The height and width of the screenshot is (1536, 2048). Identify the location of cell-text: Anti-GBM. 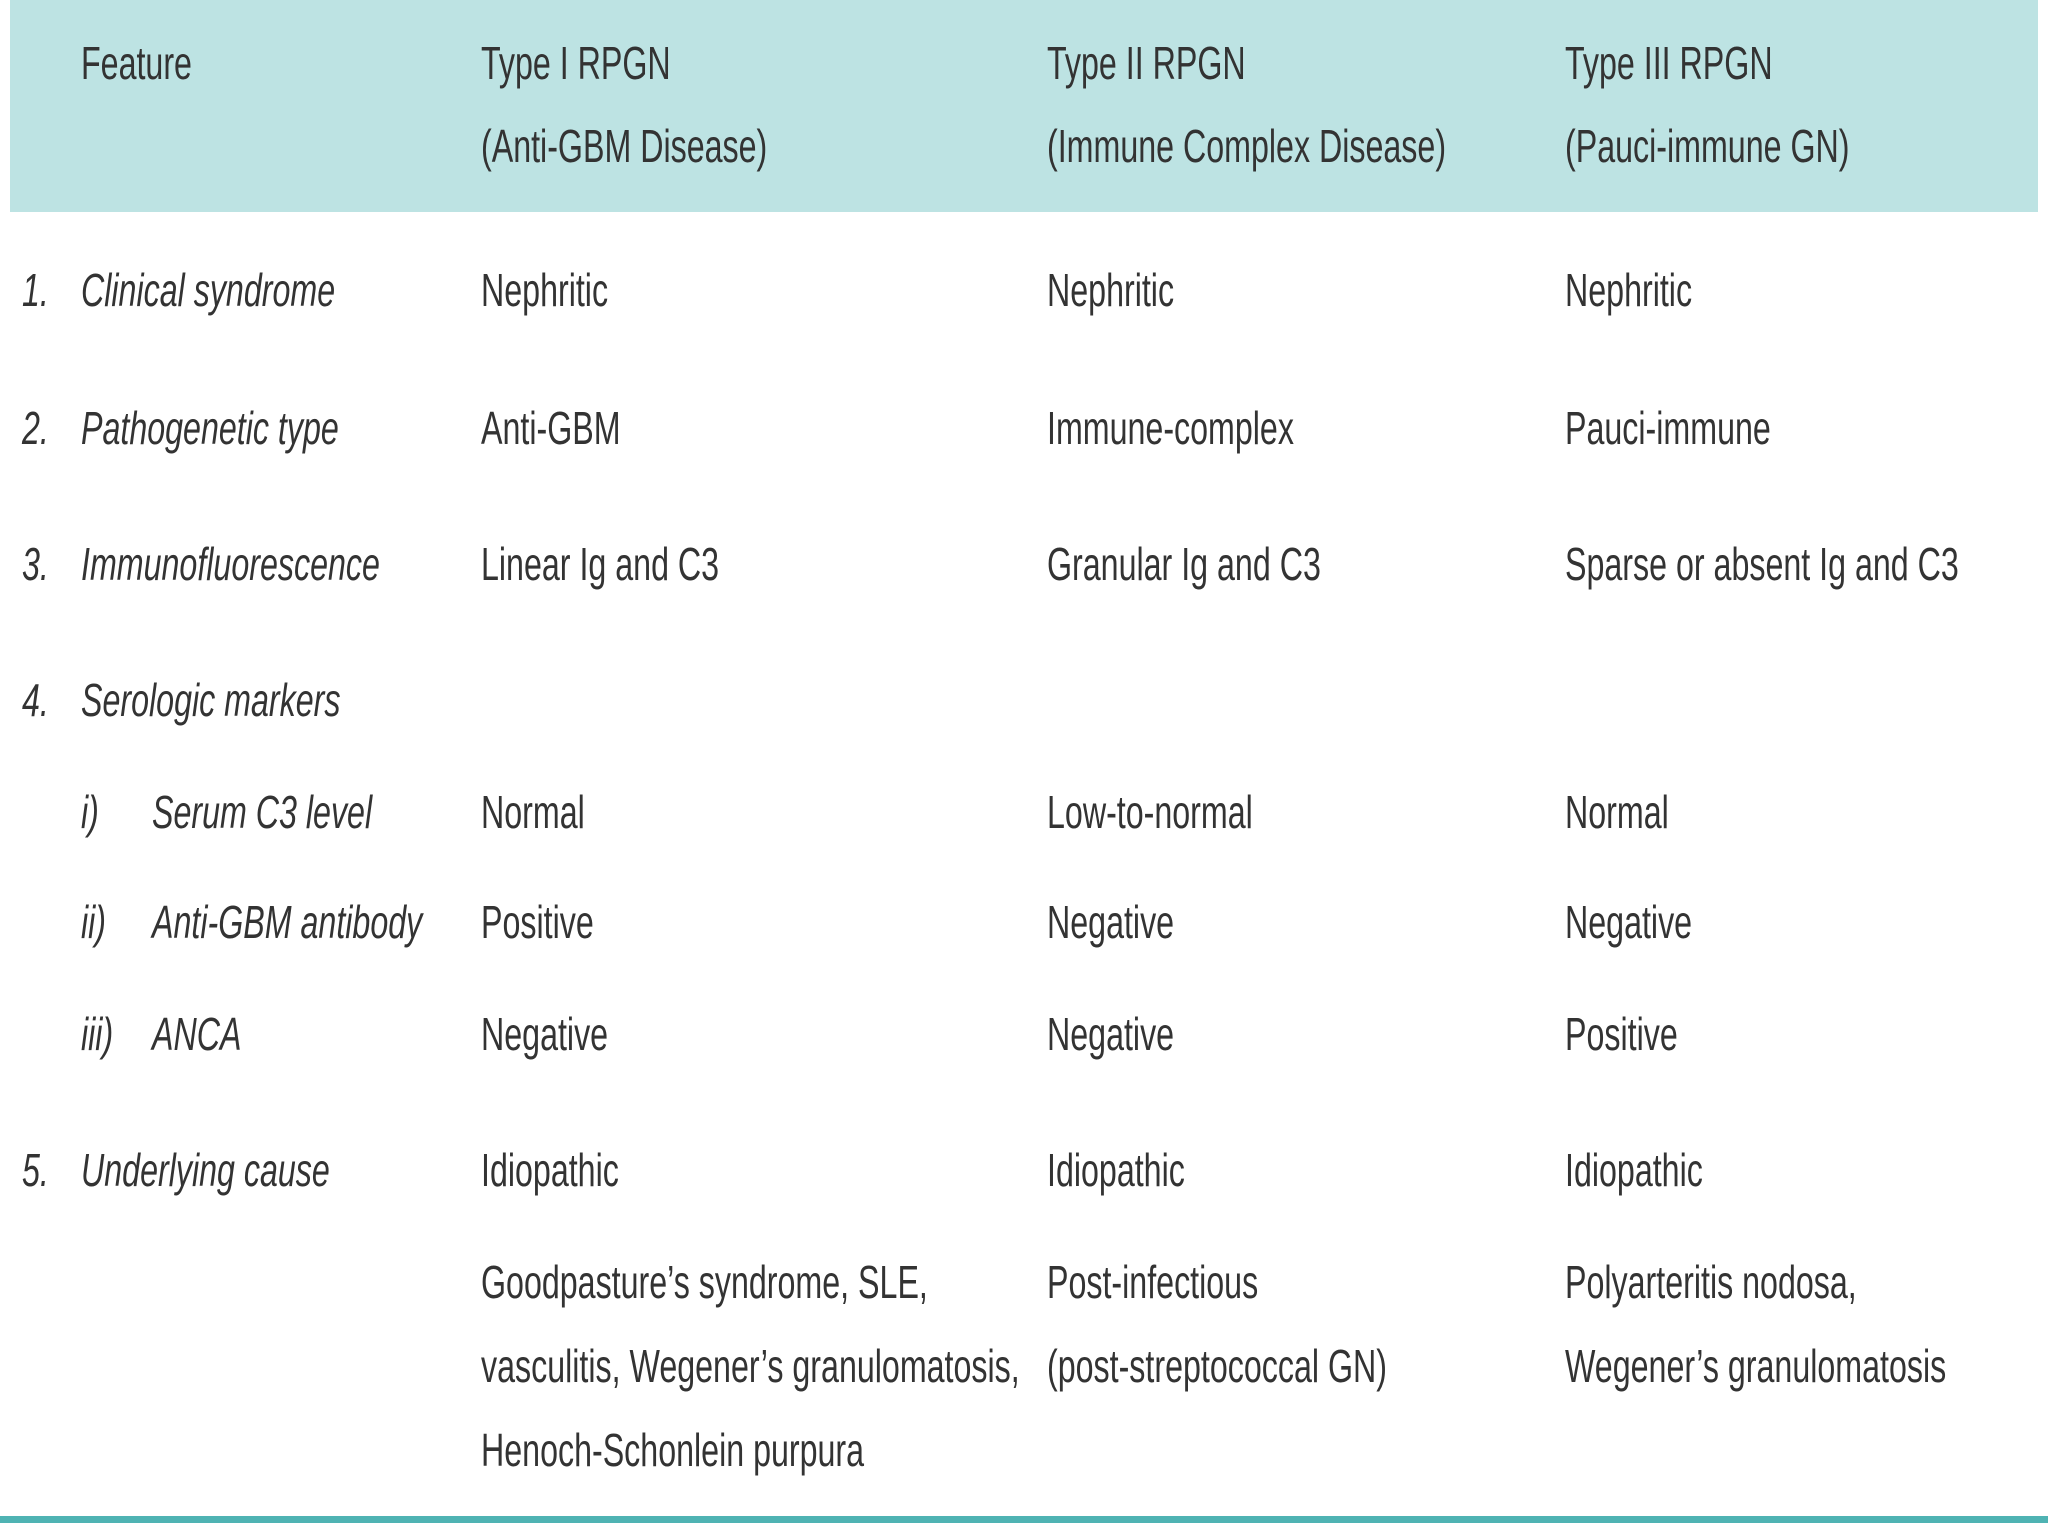
(551, 428).